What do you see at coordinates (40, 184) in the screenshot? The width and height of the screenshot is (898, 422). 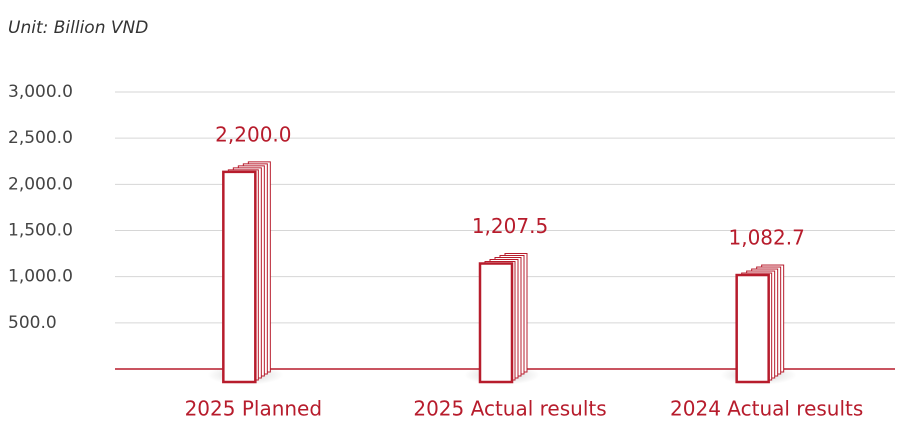 I see `y-tick-label: 2,000.0` at bounding box center [40, 184].